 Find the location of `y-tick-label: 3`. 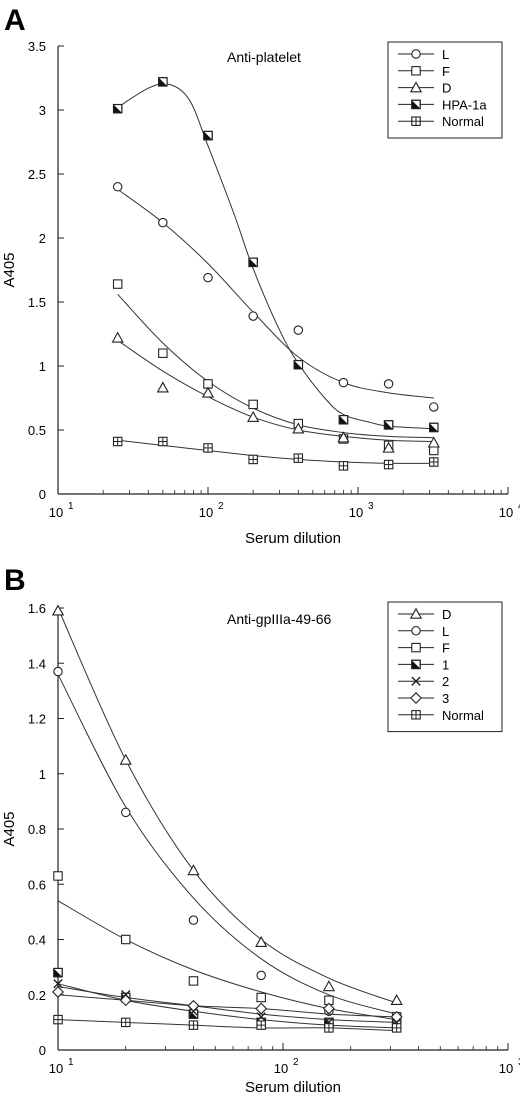

y-tick-label: 3 is located at coordinates (42, 110).